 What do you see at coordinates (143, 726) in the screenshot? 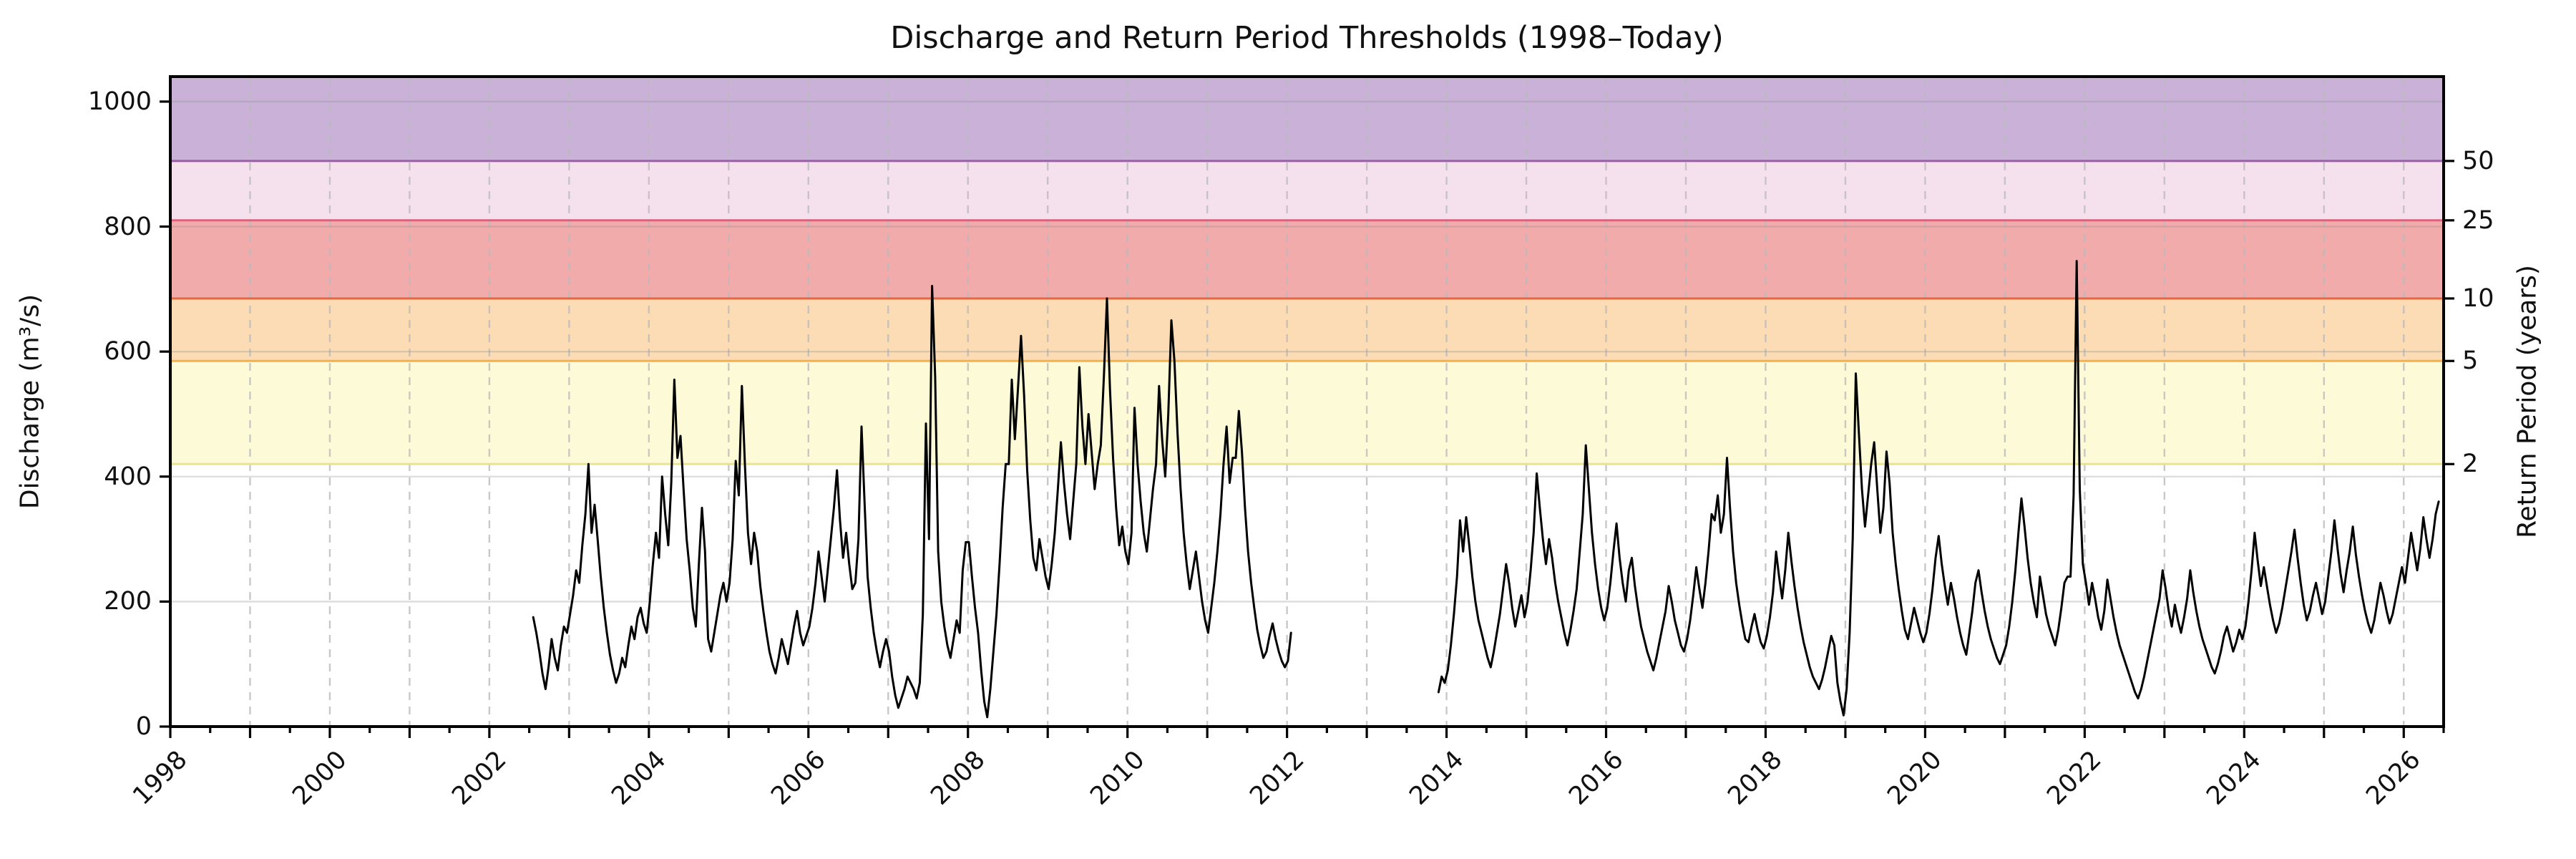
I see `y-tick-label: 0` at bounding box center [143, 726].